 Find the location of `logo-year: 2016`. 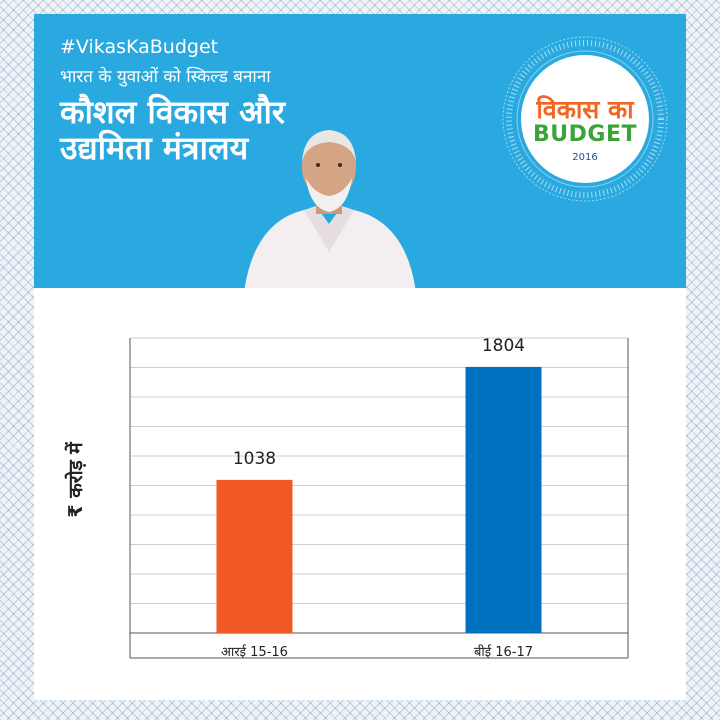

logo-year: 2016 is located at coordinates (585, 157).